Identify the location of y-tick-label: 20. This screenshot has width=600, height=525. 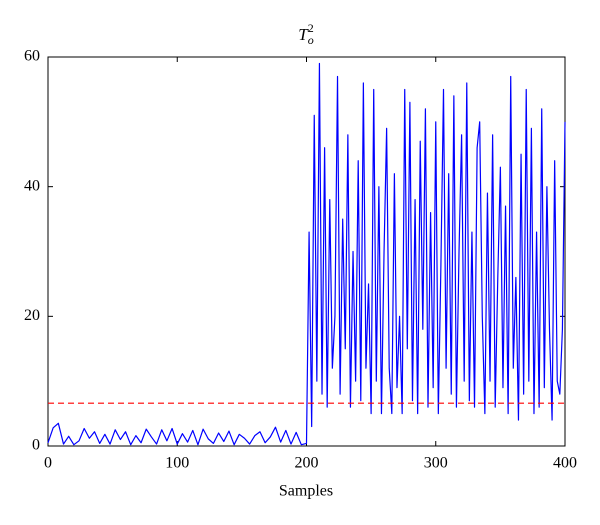
(32, 315).